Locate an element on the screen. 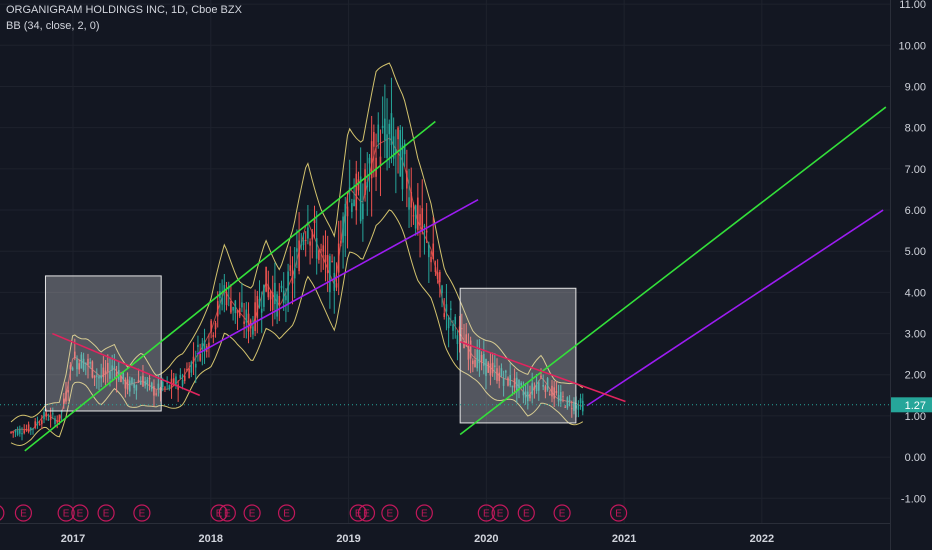 The image size is (932, 550). chart-title: ORGANIGRAM HOLDINGS INC, 1D, Cboe BZX is located at coordinates (124, 10).